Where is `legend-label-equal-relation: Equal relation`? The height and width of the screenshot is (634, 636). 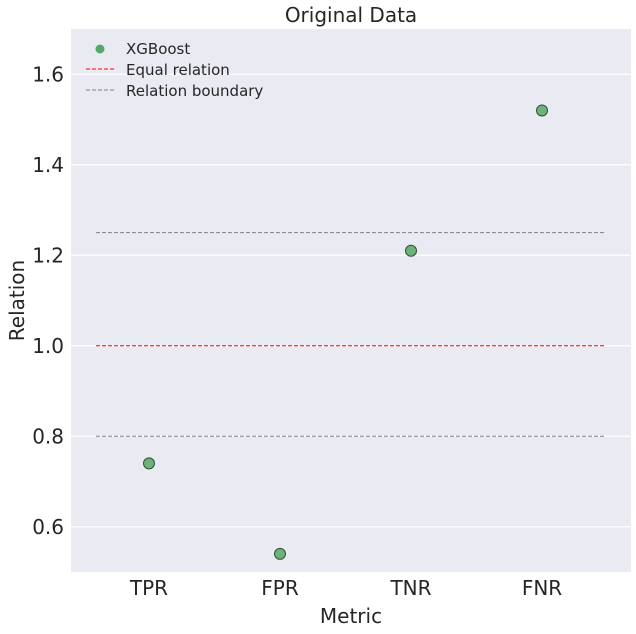
legend-label-equal-relation: Equal relation is located at coordinates (178, 70).